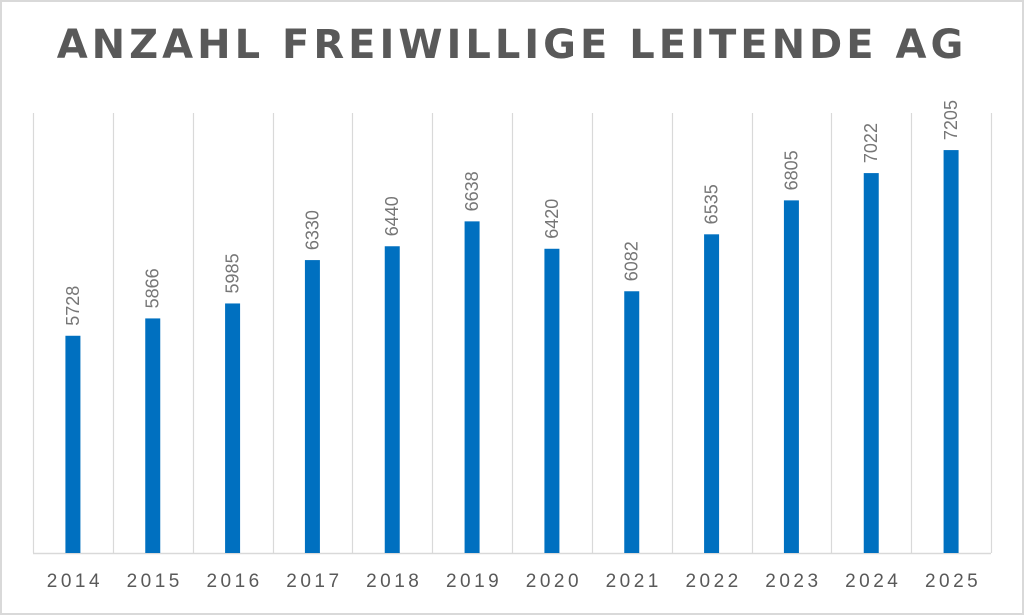  Describe the element at coordinates (394, 581) in the screenshot. I see `x-tick-label-2018: 2018` at that location.